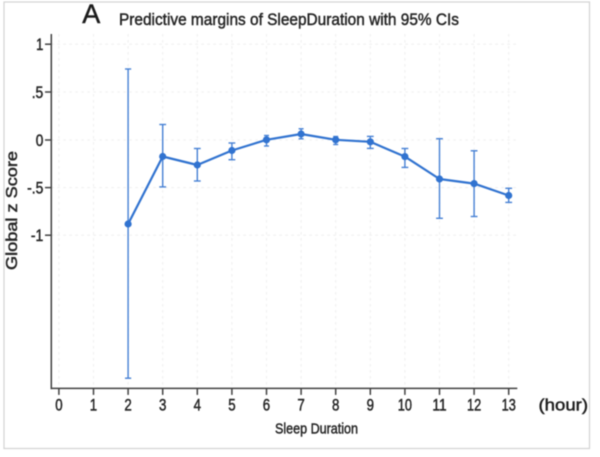 Image resolution: width=600 pixels, height=457 pixels. Describe the element at coordinates (300, 405) in the screenshot. I see `svg-text: 7` at that location.